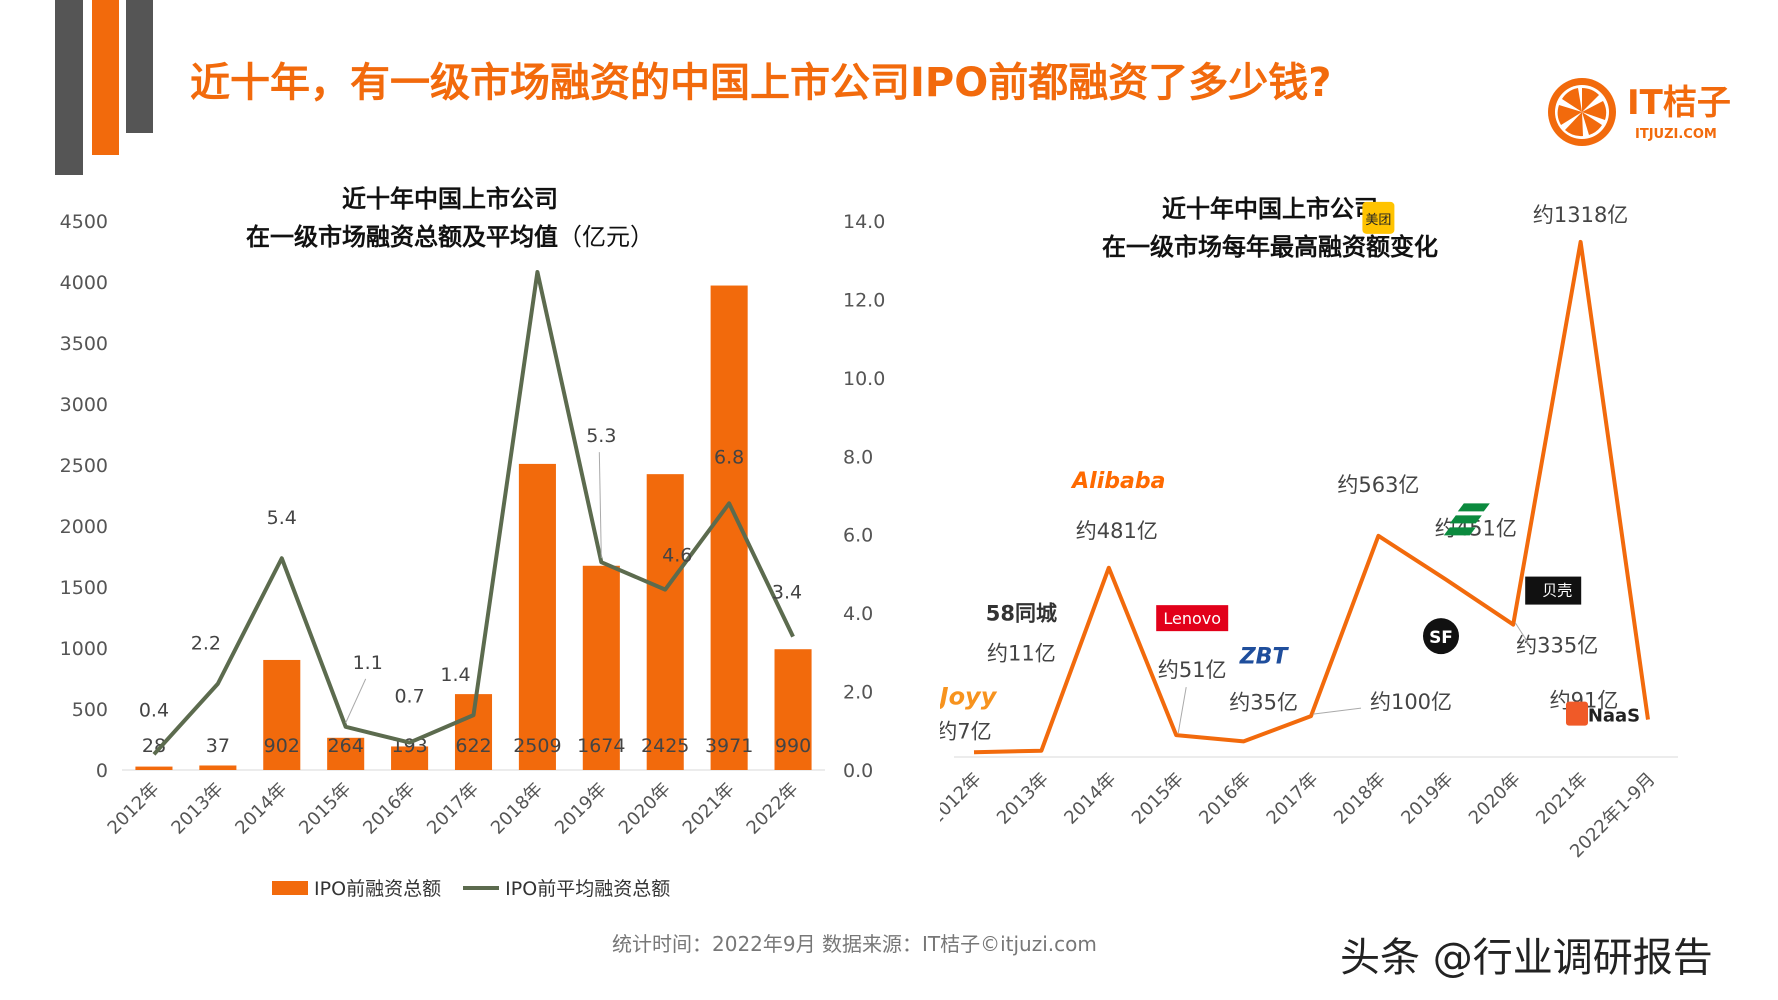  What do you see at coordinates (290, 887) in the screenshot?
I see `legend-bar-swatch` at bounding box center [290, 887].